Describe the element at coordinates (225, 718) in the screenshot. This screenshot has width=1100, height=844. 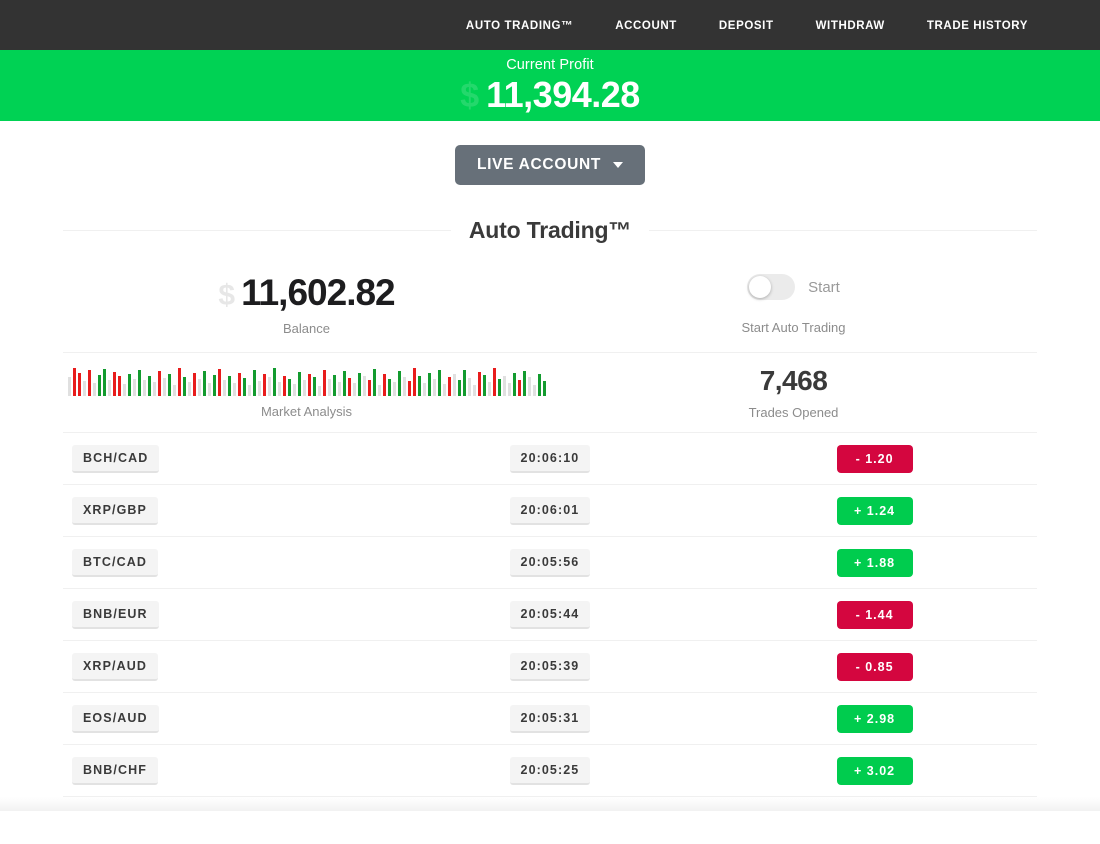
I see `trade-pair-cell: EOS/AUD` at that location.